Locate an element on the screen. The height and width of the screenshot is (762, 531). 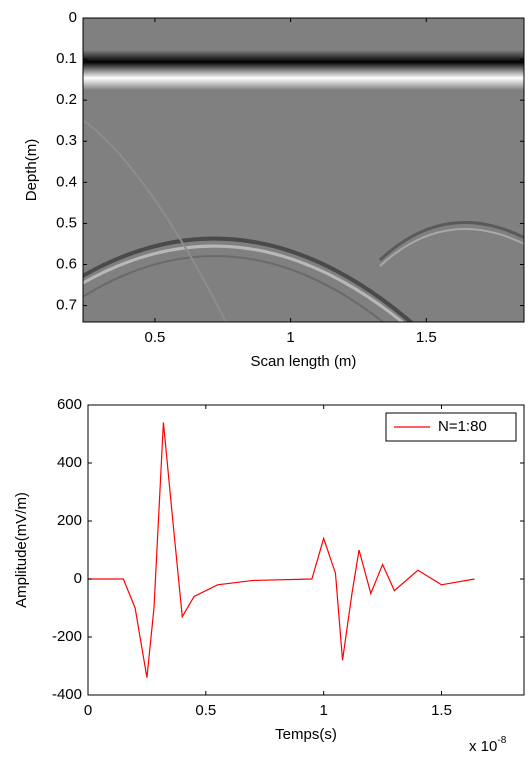
y-tick-label: 0.5 is located at coordinates (66, 222).